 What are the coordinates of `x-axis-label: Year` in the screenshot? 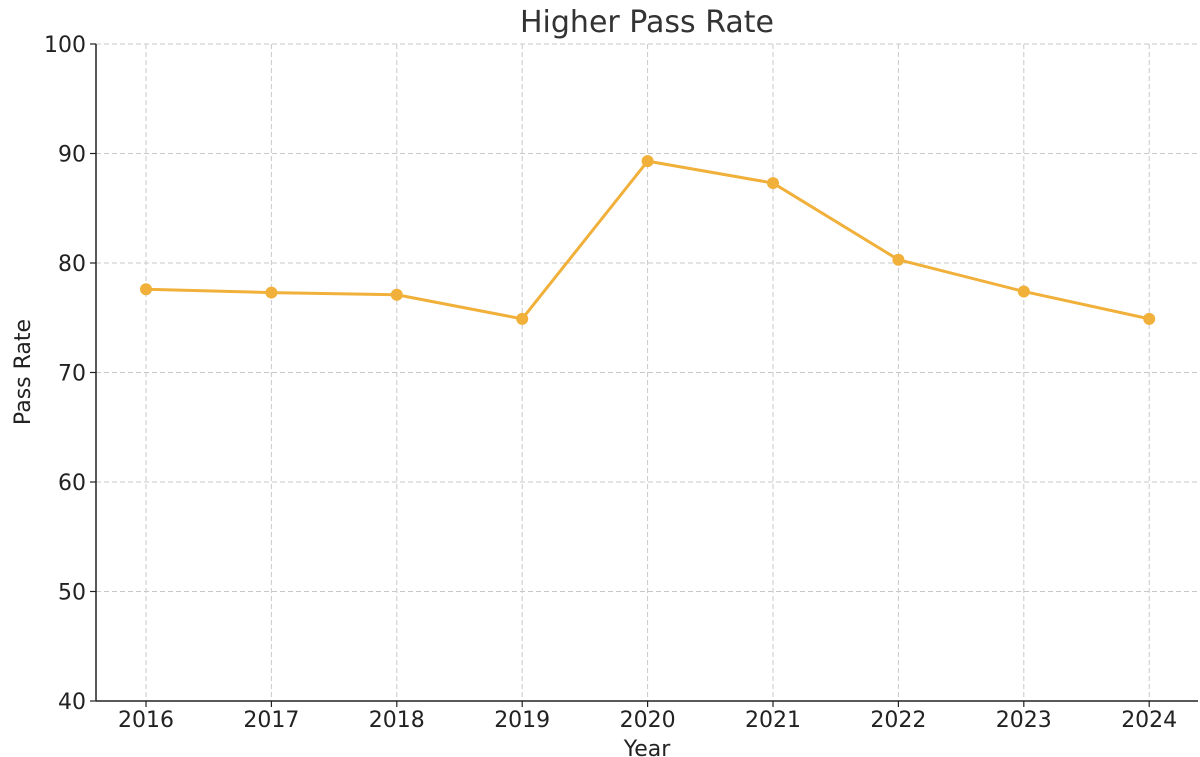 It's located at (647, 747).